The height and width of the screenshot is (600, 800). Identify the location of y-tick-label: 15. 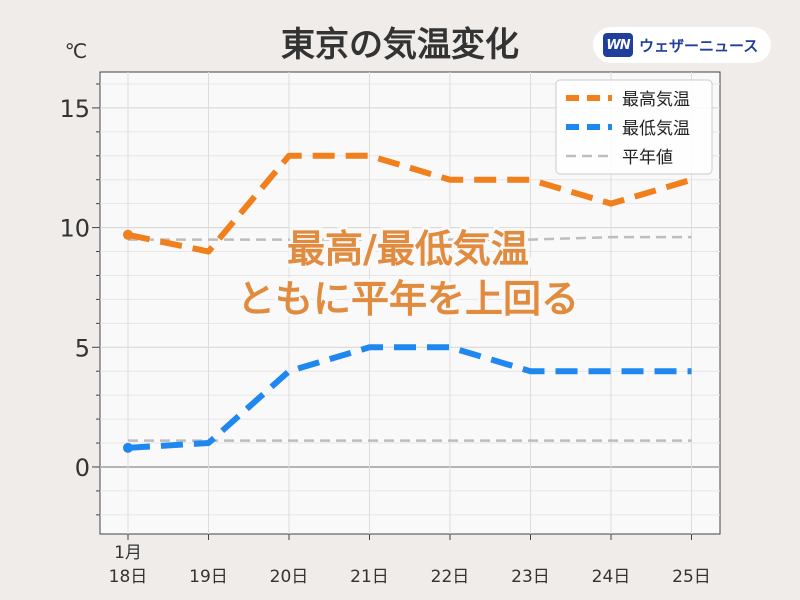
(74, 109).